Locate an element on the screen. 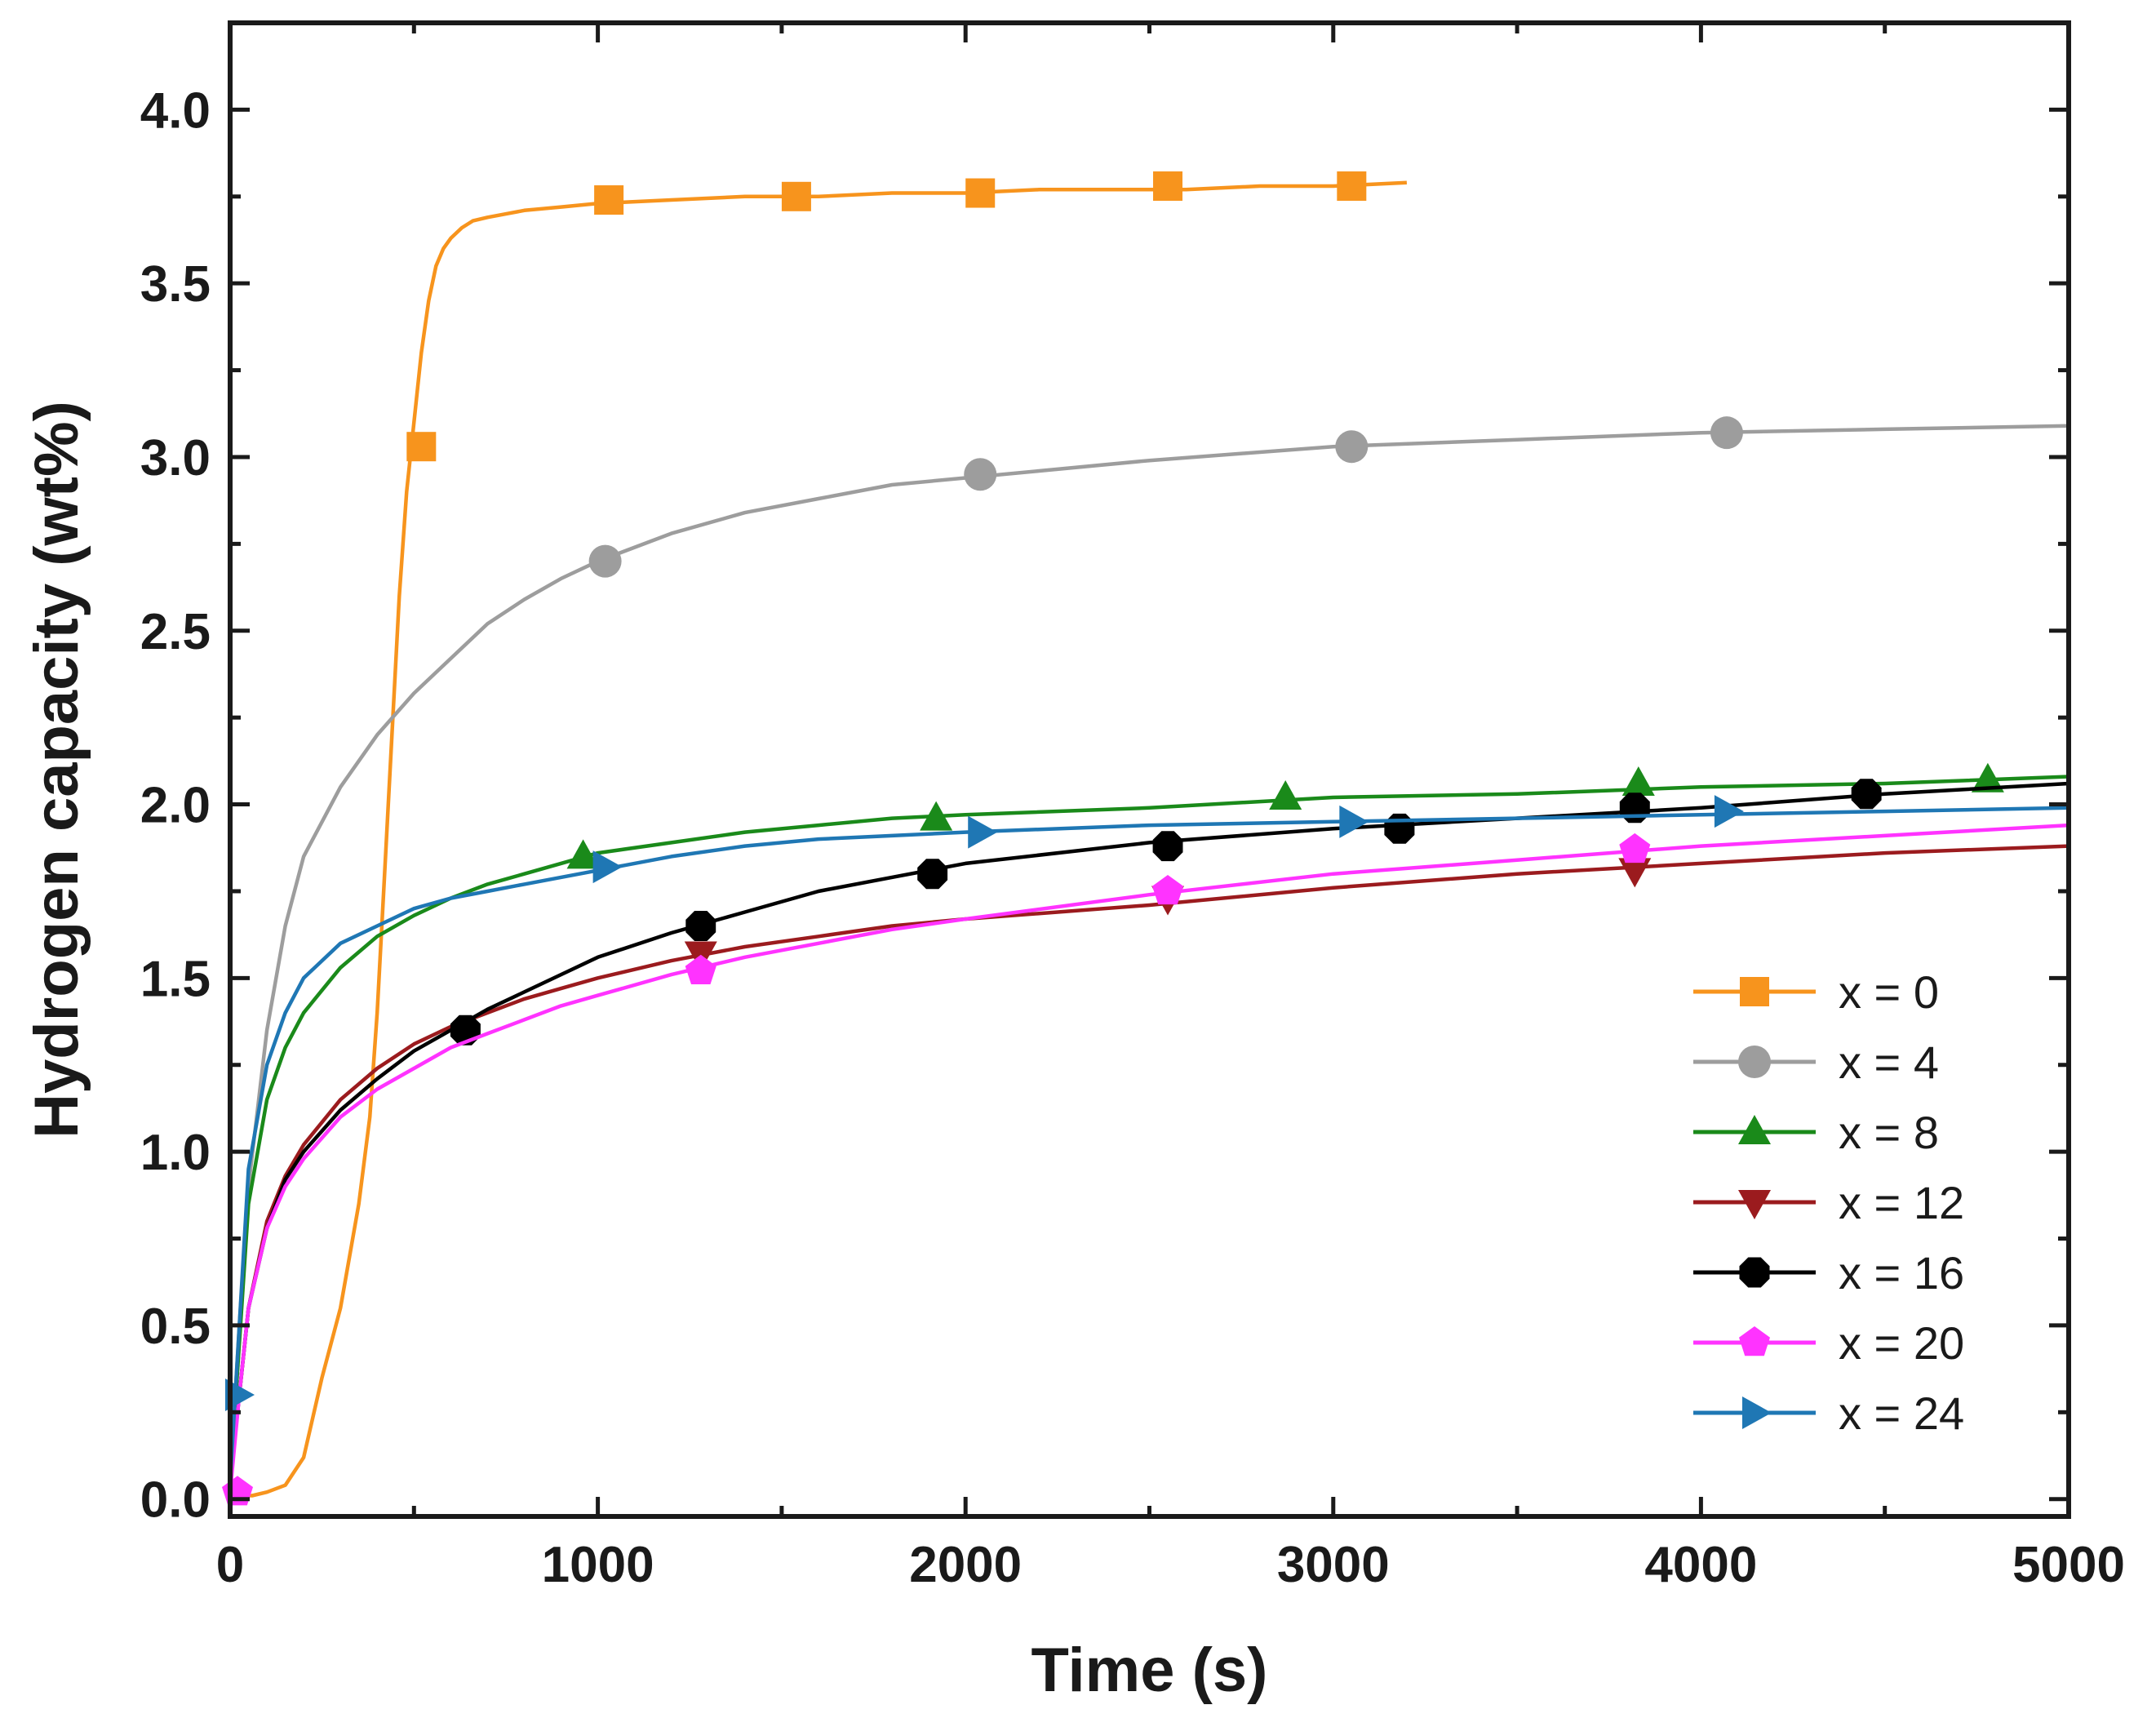 This screenshot has width=2156, height=1736. y-tick-label: 3.5 is located at coordinates (175, 284).